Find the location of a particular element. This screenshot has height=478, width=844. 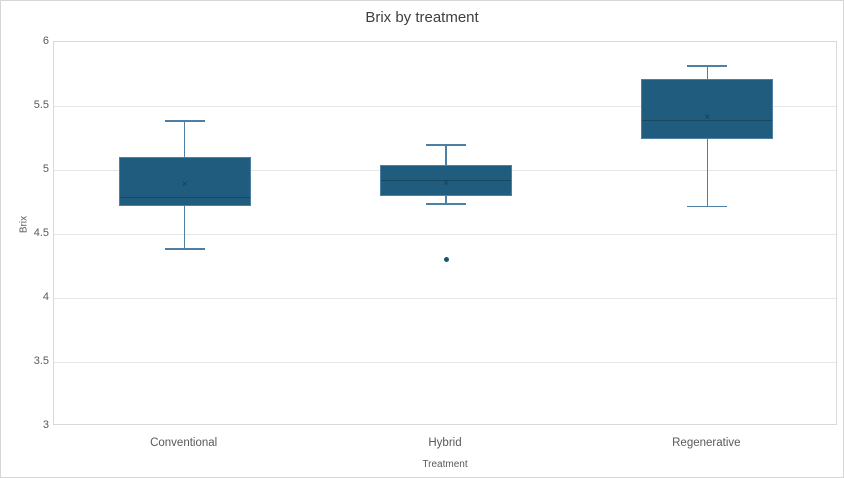

x-category-label-regenerative: Regenerative is located at coordinates (706, 443).